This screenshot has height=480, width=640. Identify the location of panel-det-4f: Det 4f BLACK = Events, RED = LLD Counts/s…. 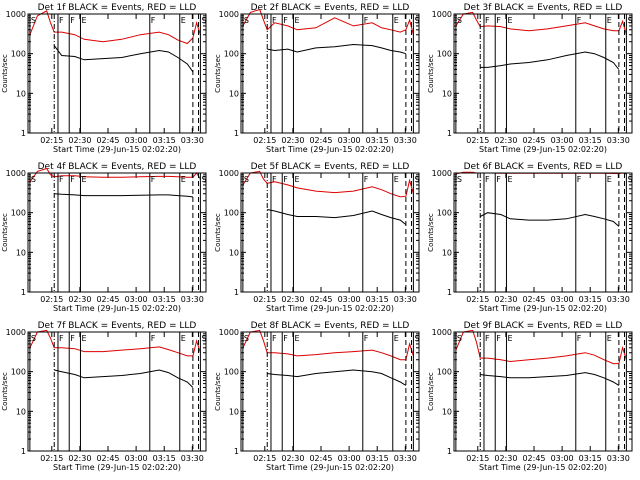
(104, 237).